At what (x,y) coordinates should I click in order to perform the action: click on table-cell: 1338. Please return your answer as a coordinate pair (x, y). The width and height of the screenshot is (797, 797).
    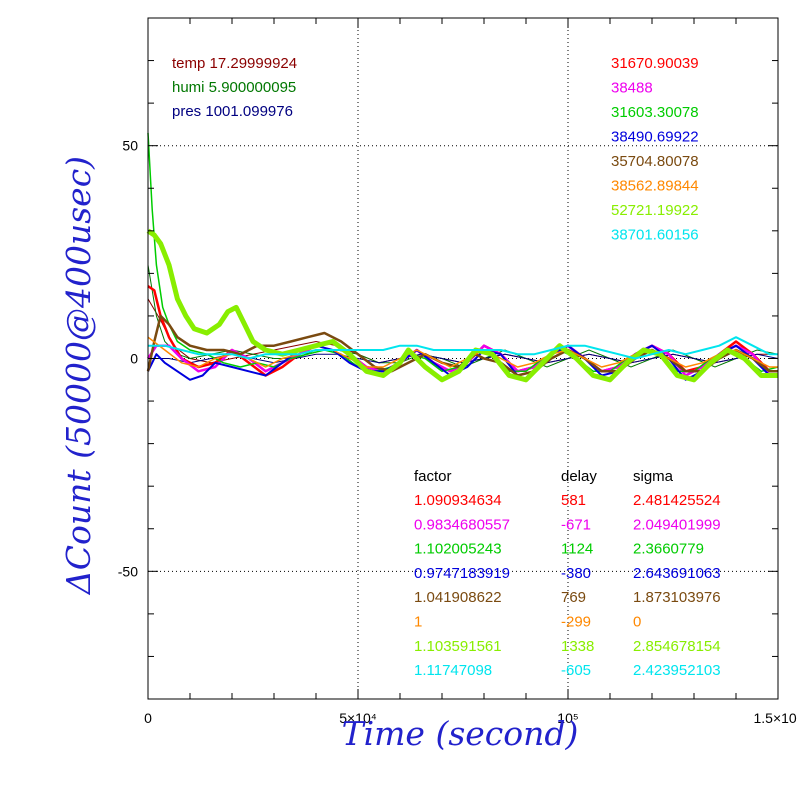
    Looking at the image, I should click on (577, 646).